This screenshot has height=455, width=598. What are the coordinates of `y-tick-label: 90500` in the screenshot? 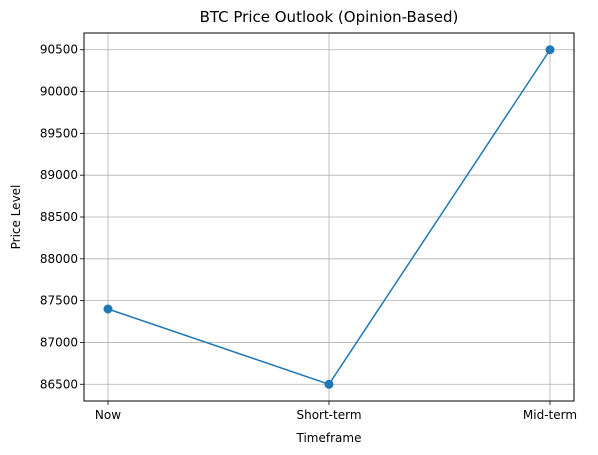 It's located at (59, 50).